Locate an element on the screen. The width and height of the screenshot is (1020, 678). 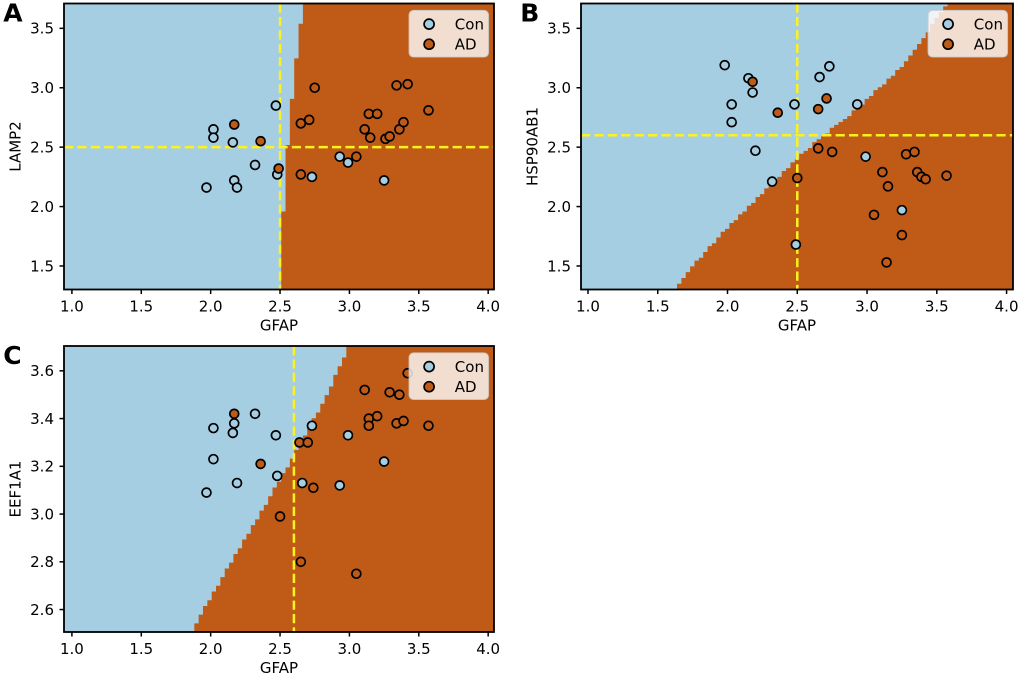
xtick-label-B: 2.0 is located at coordinates (728, 307).